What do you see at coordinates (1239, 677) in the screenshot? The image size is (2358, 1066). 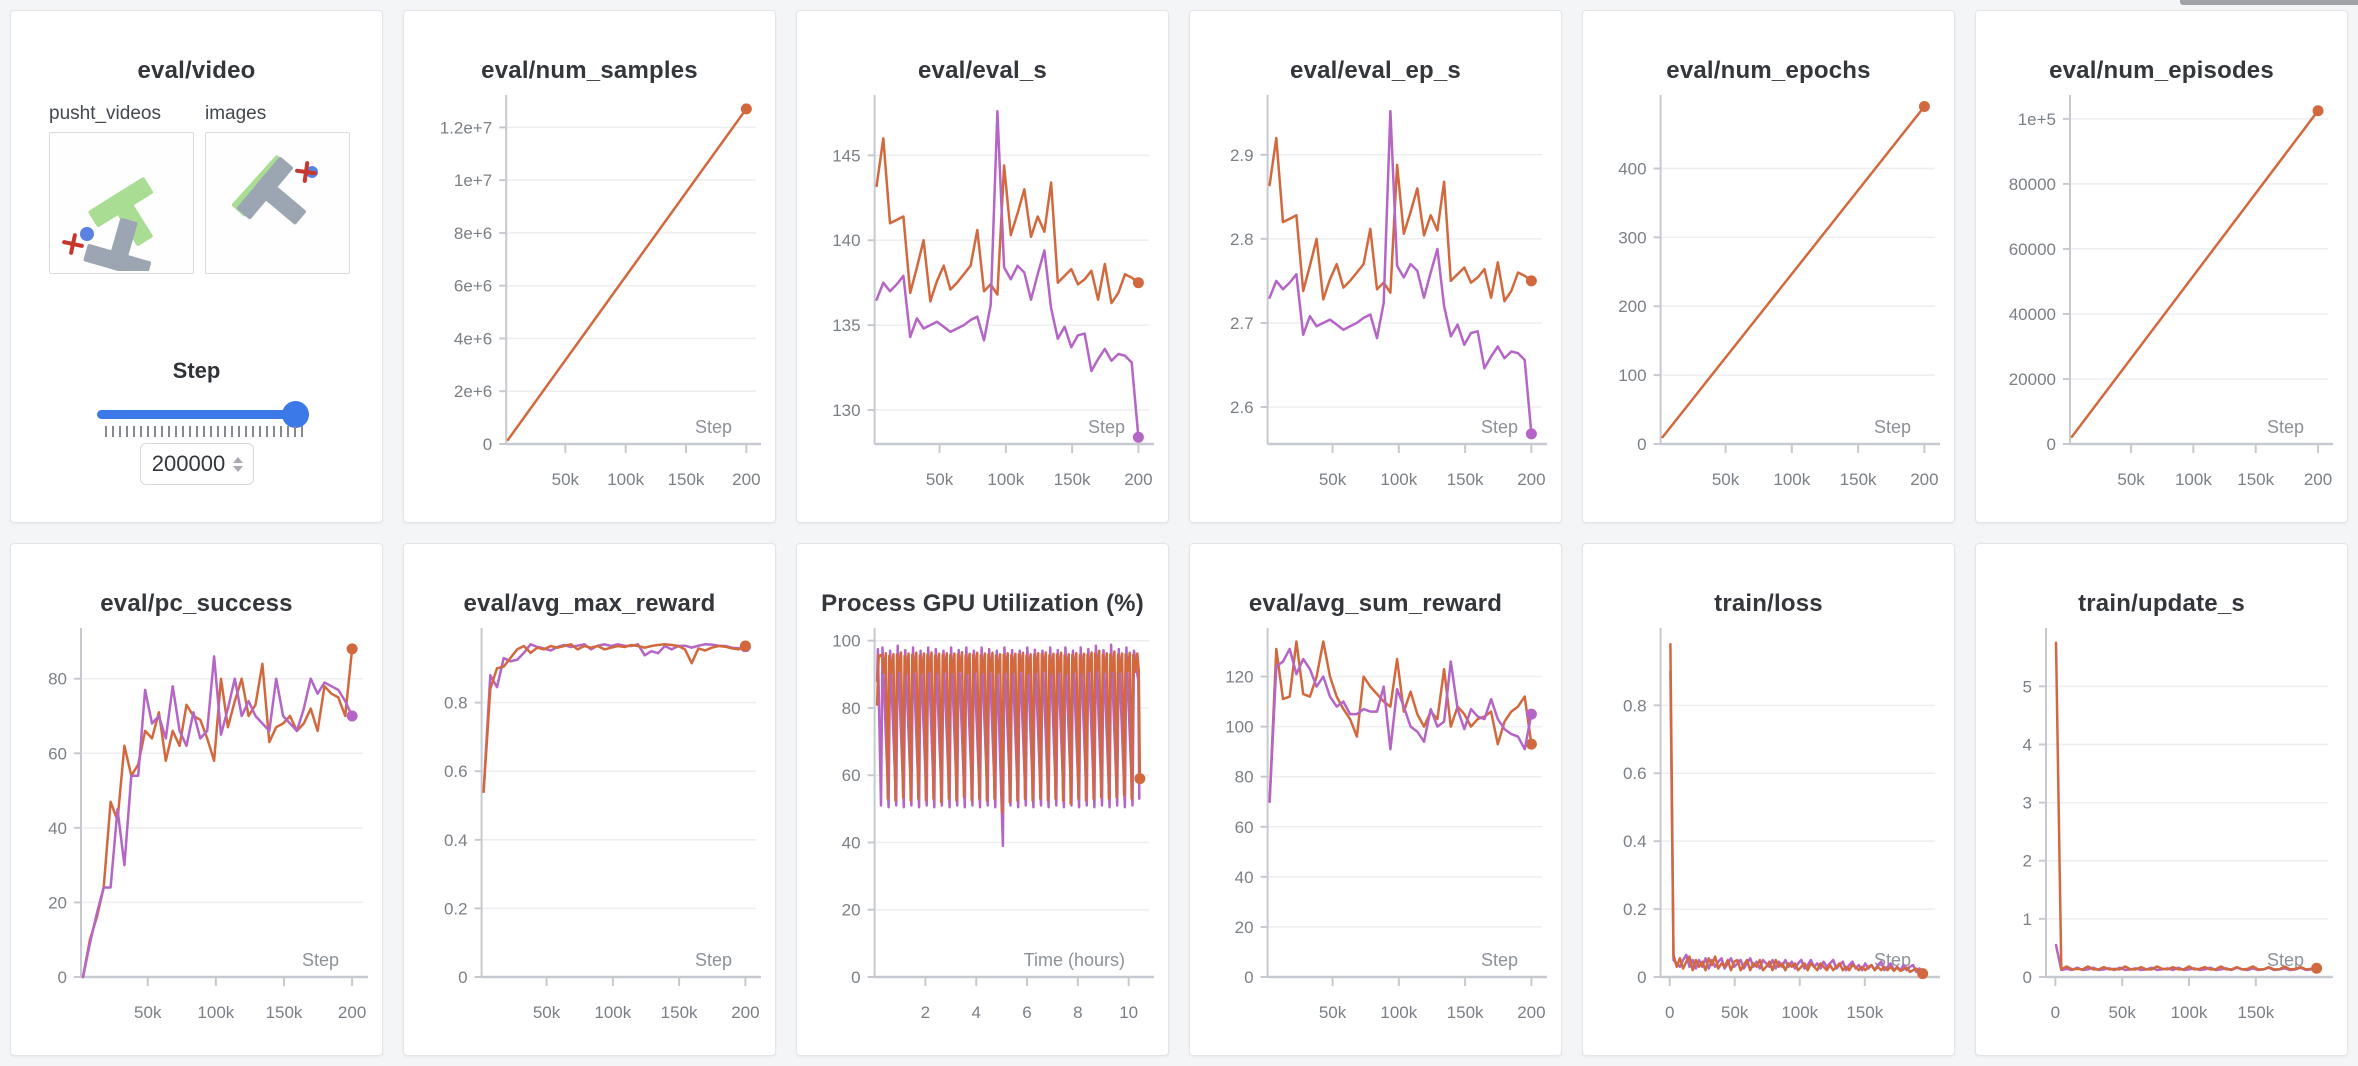 I see `svg-text: 120` at bounding box center [1239, 677].